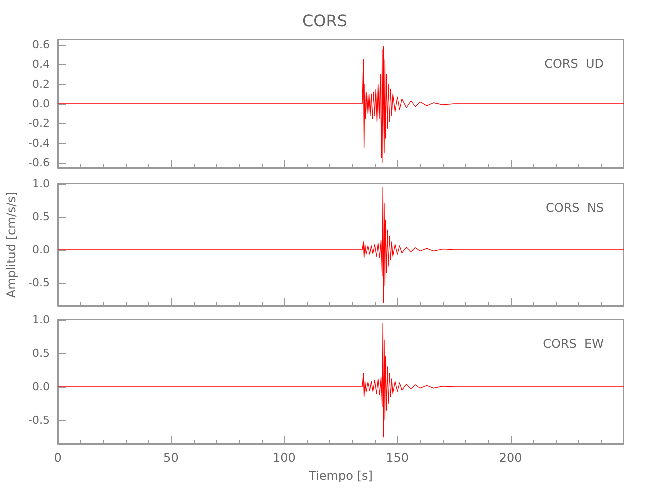 The image size is (650, 500). Describe the element at coordinates (340, 476) in the screenshot. I see `x-axis-title: Tiempo [s]` at that location.